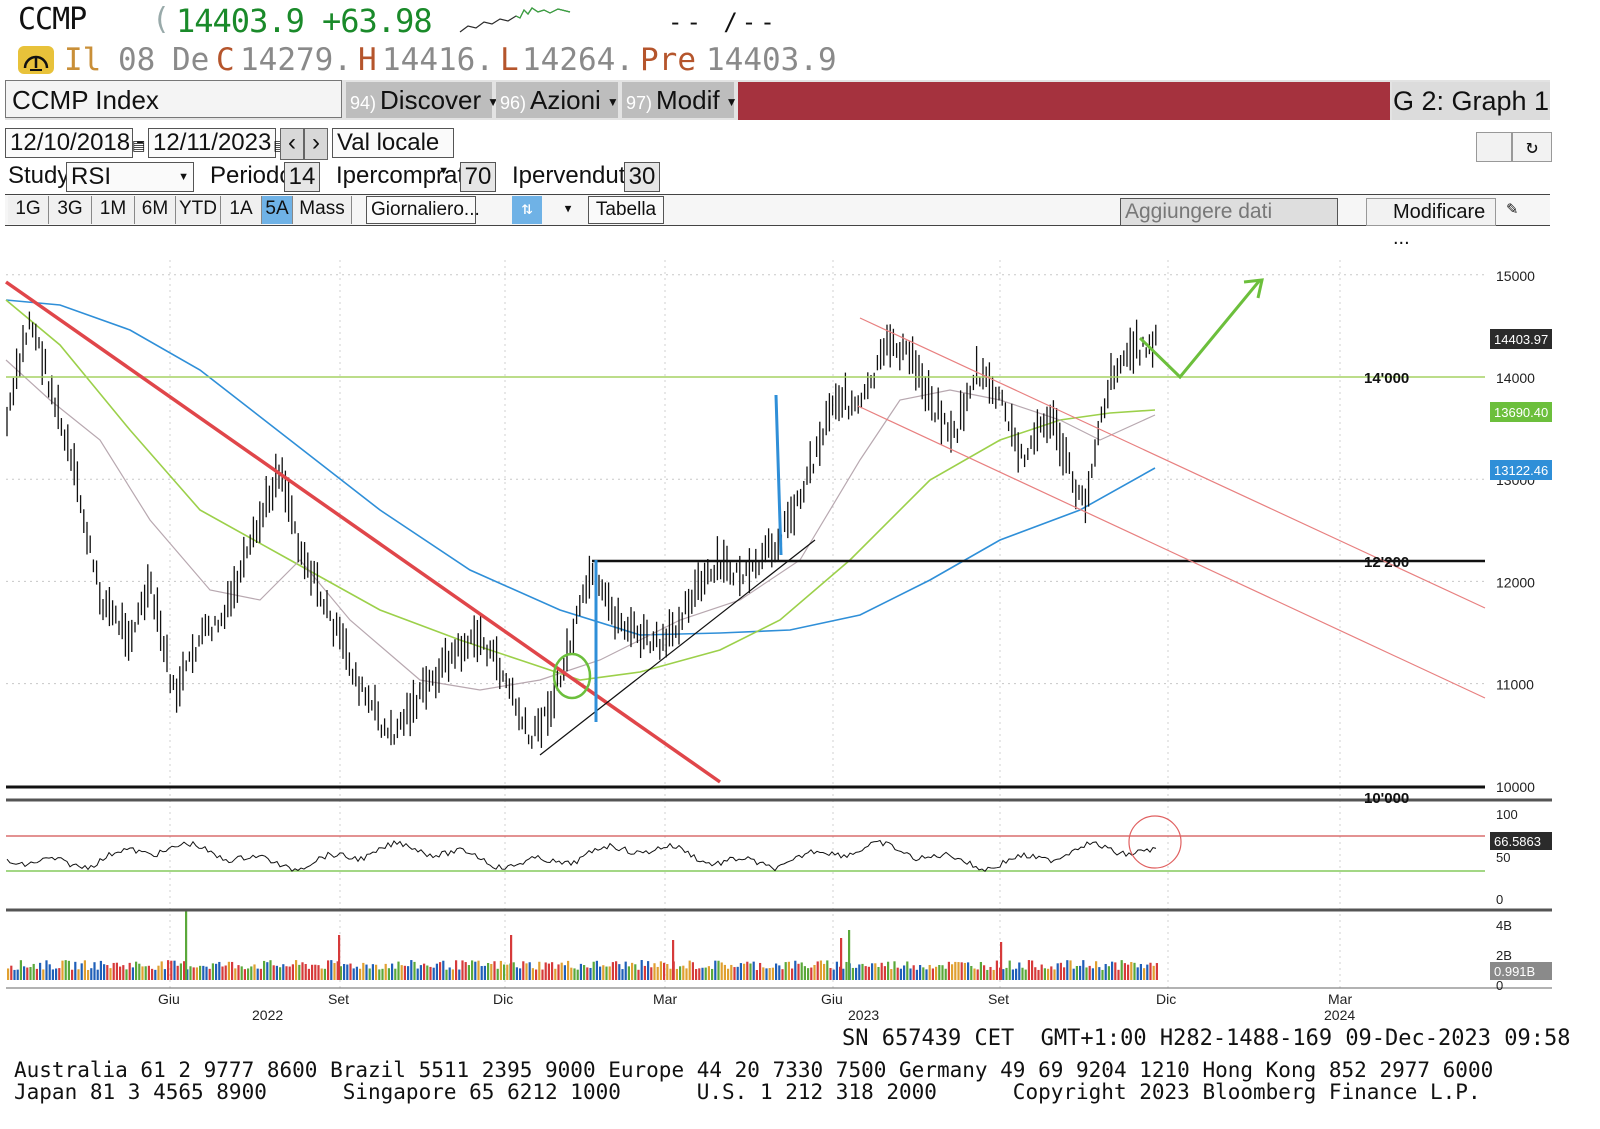  I want to click on function-bar-fill, so click(1064, 101).